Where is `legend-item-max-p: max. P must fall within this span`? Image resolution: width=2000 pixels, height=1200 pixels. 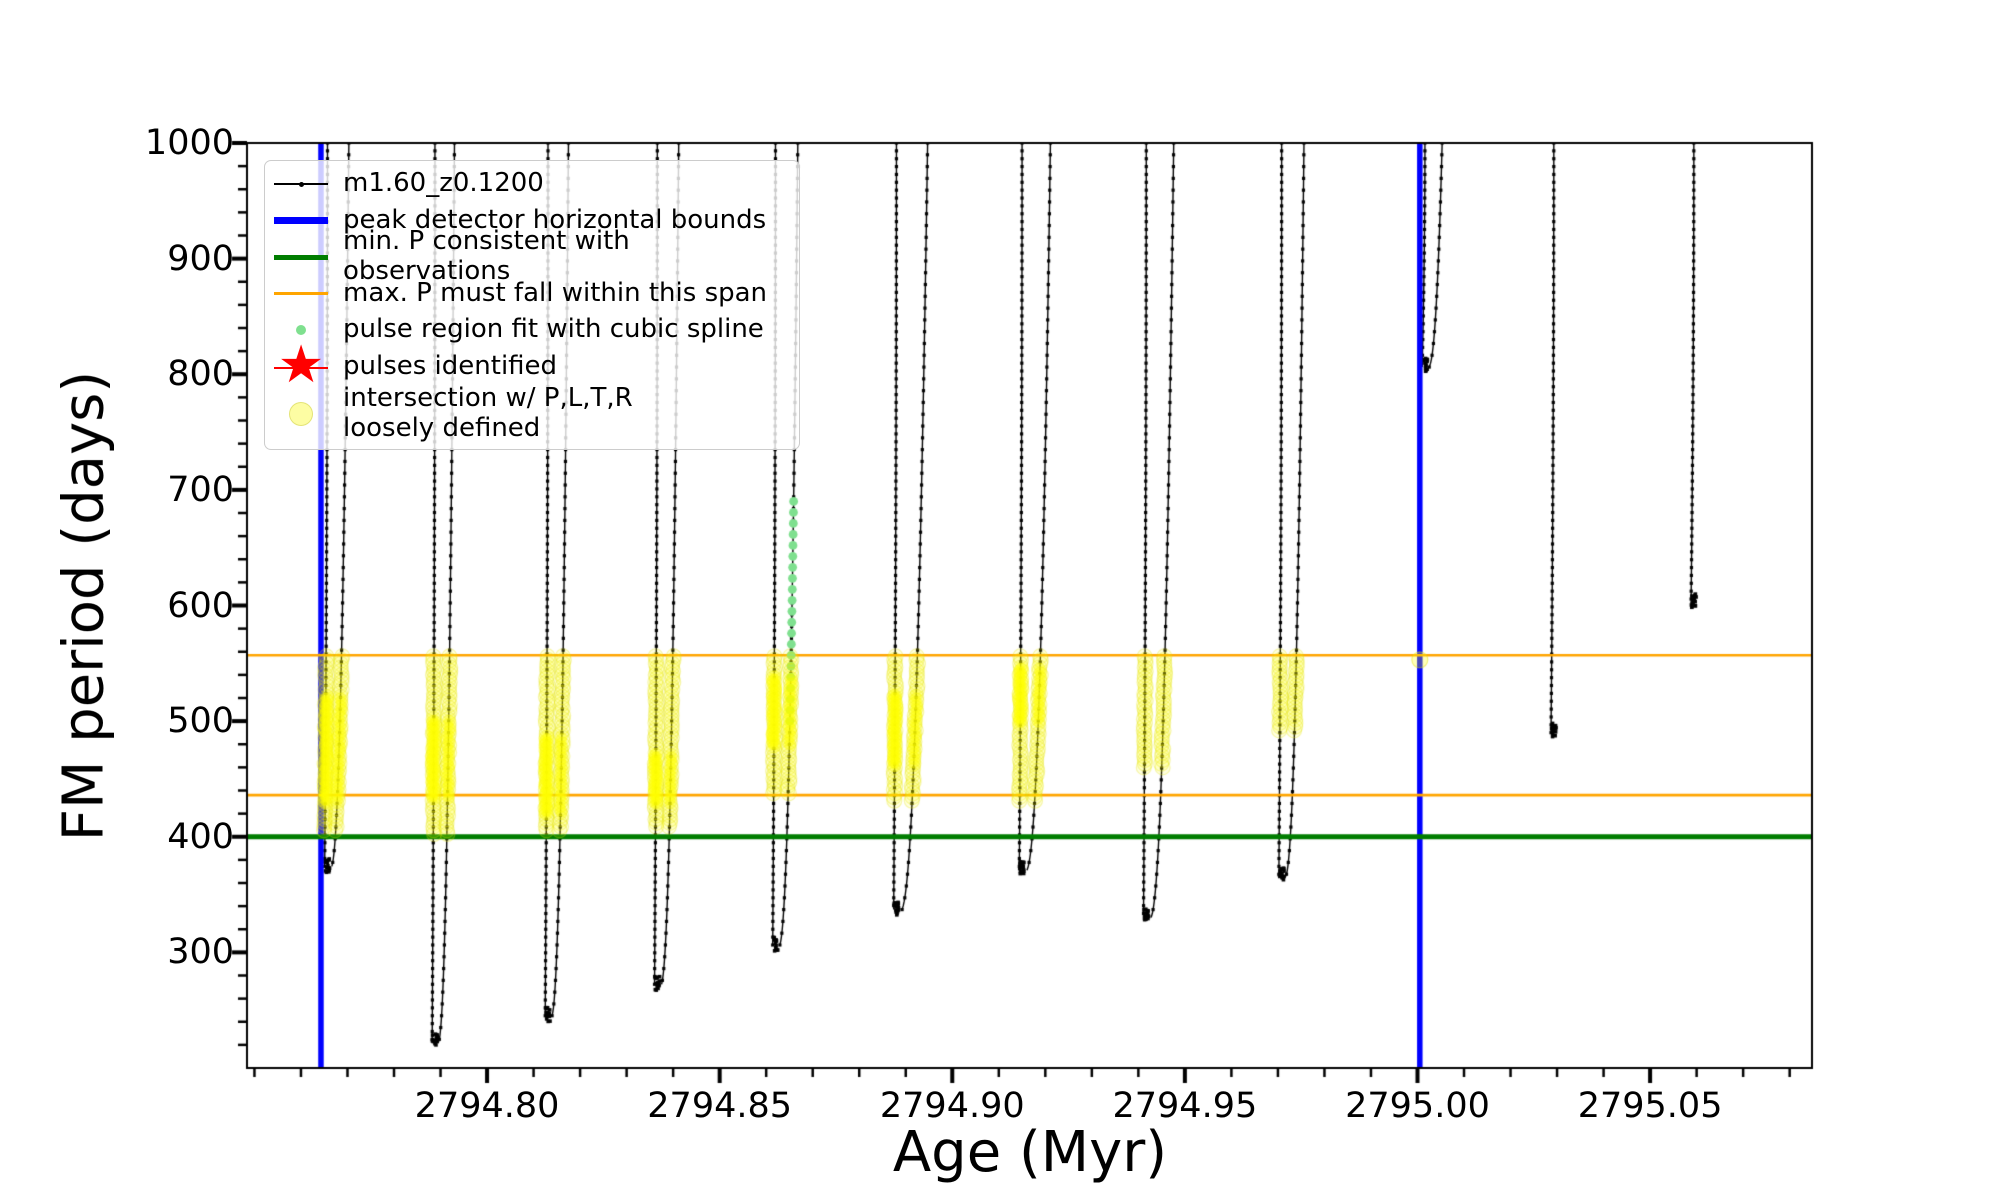
legend-item-max-p: max. P must fall within this span is located at coordinates (532, 294).